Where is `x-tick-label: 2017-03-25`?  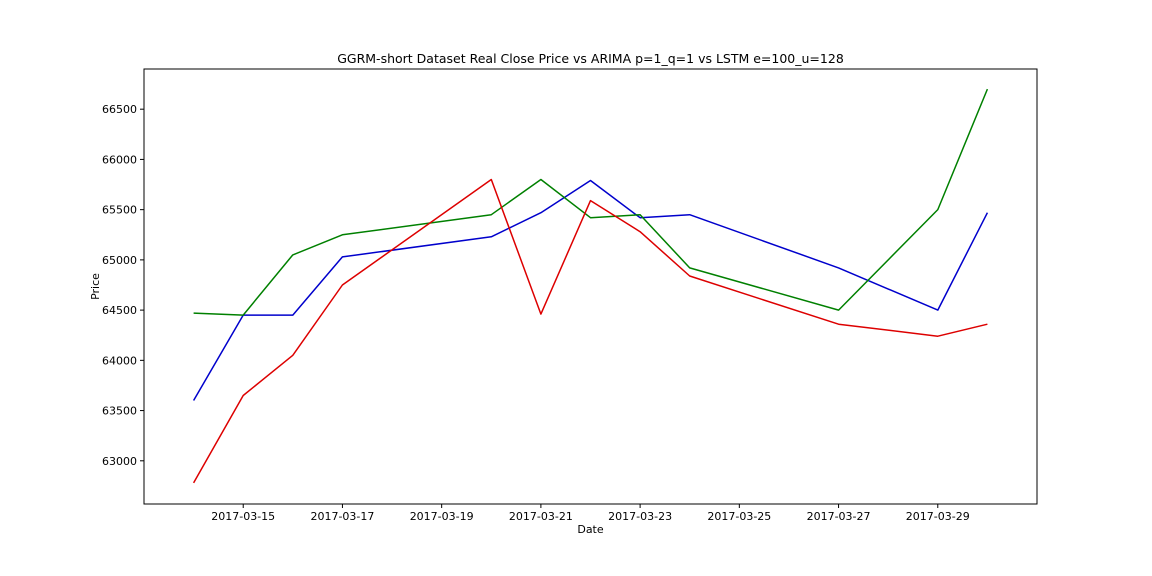
x-tick-label: 2017-03-25 is located at coordinates (739, 516).